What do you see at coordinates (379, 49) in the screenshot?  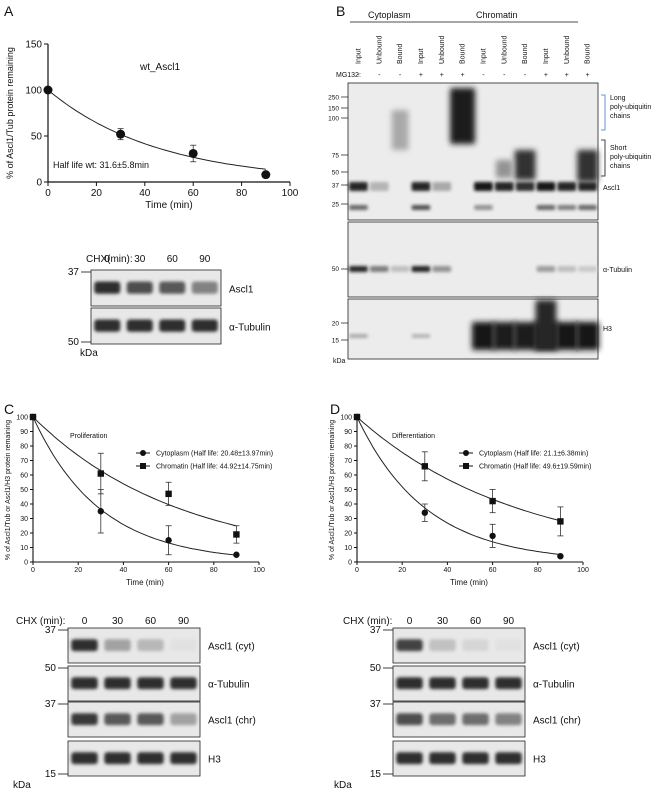 I see `lane-label: Unbound` at bounding box center [379, 49].